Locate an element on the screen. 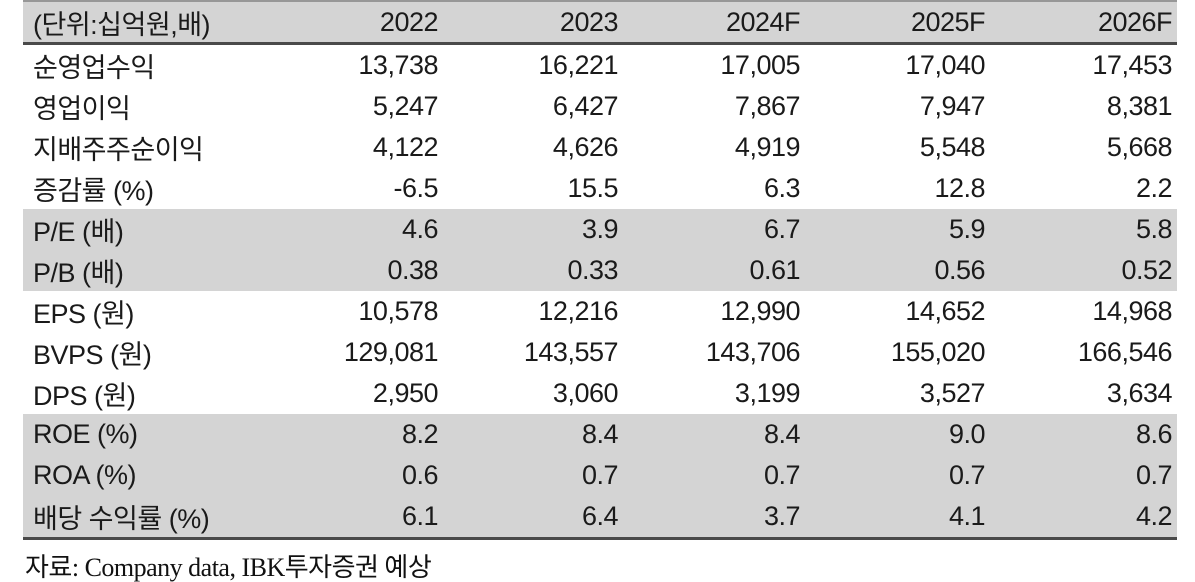 The height and width of the screenshot is (582, 1195). cell-value: 6.7 is located at coordinates (781, 229).